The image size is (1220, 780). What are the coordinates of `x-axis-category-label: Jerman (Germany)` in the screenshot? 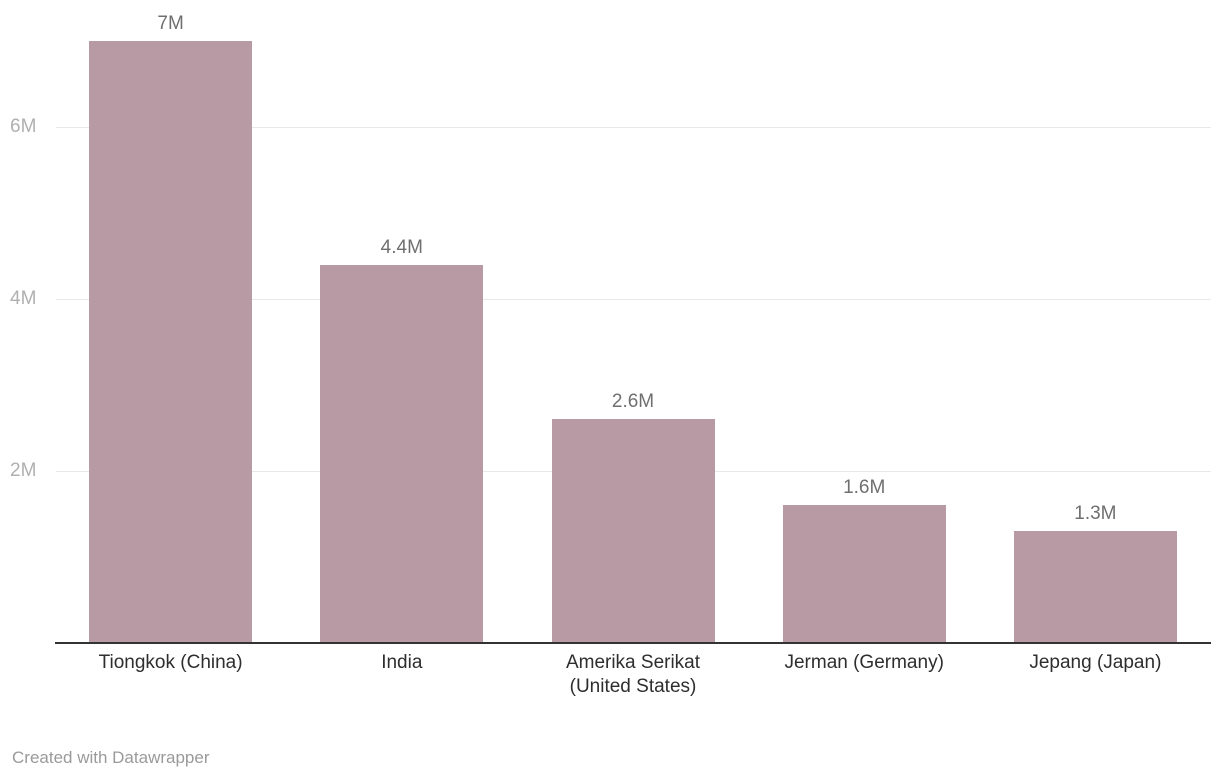 It's located at (864, 662).